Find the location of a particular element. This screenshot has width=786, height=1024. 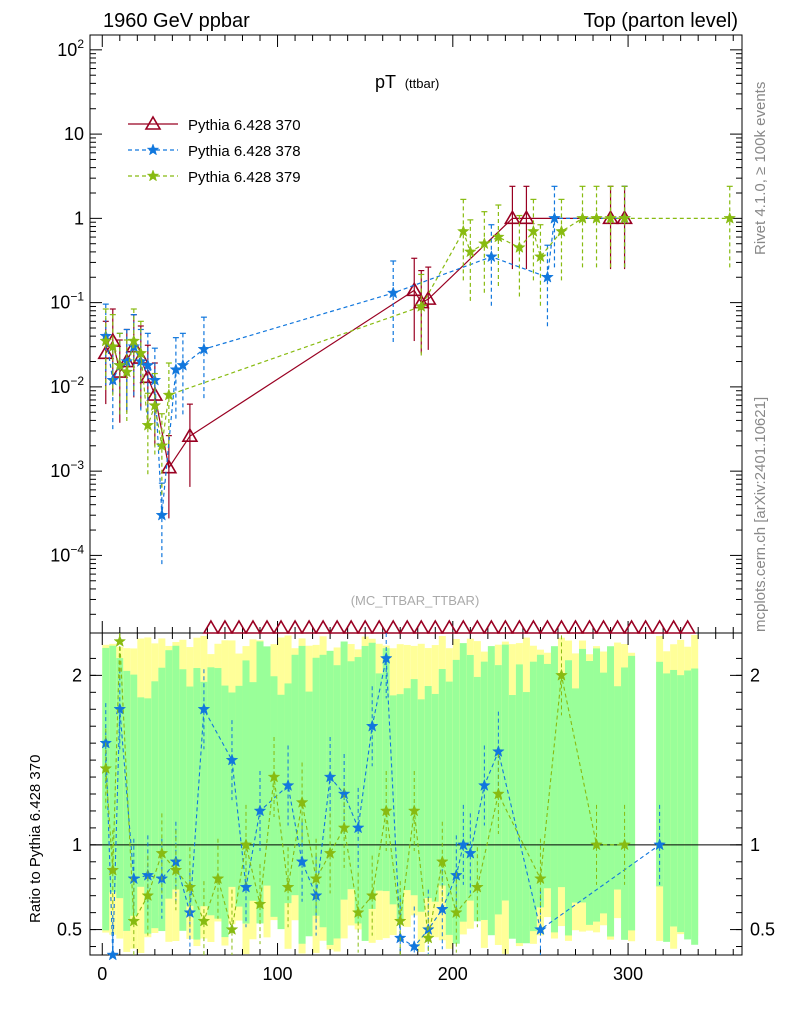

main-ytick-label: 10⁻³ is located at coordinates (67, 469).